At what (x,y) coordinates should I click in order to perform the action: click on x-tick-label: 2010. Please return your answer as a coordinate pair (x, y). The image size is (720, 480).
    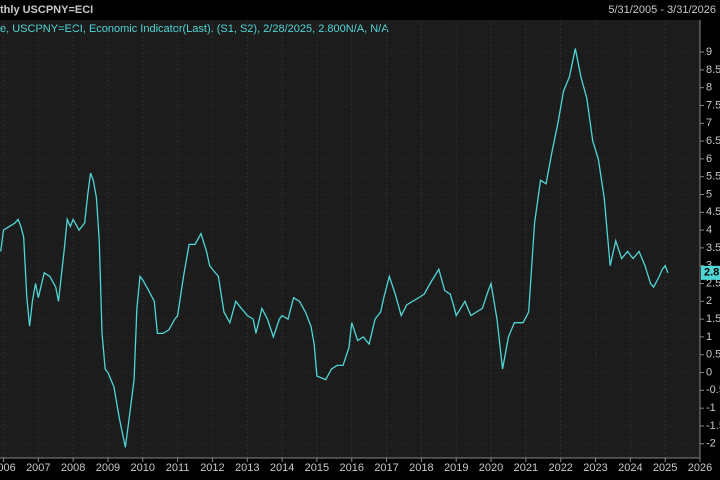
    Looking at the image, I should click on (143, 468).